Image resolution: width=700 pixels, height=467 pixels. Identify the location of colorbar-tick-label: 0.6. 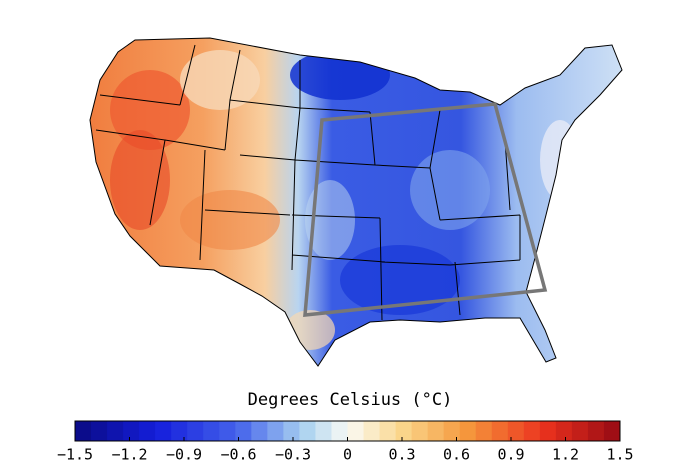
(456, 455).